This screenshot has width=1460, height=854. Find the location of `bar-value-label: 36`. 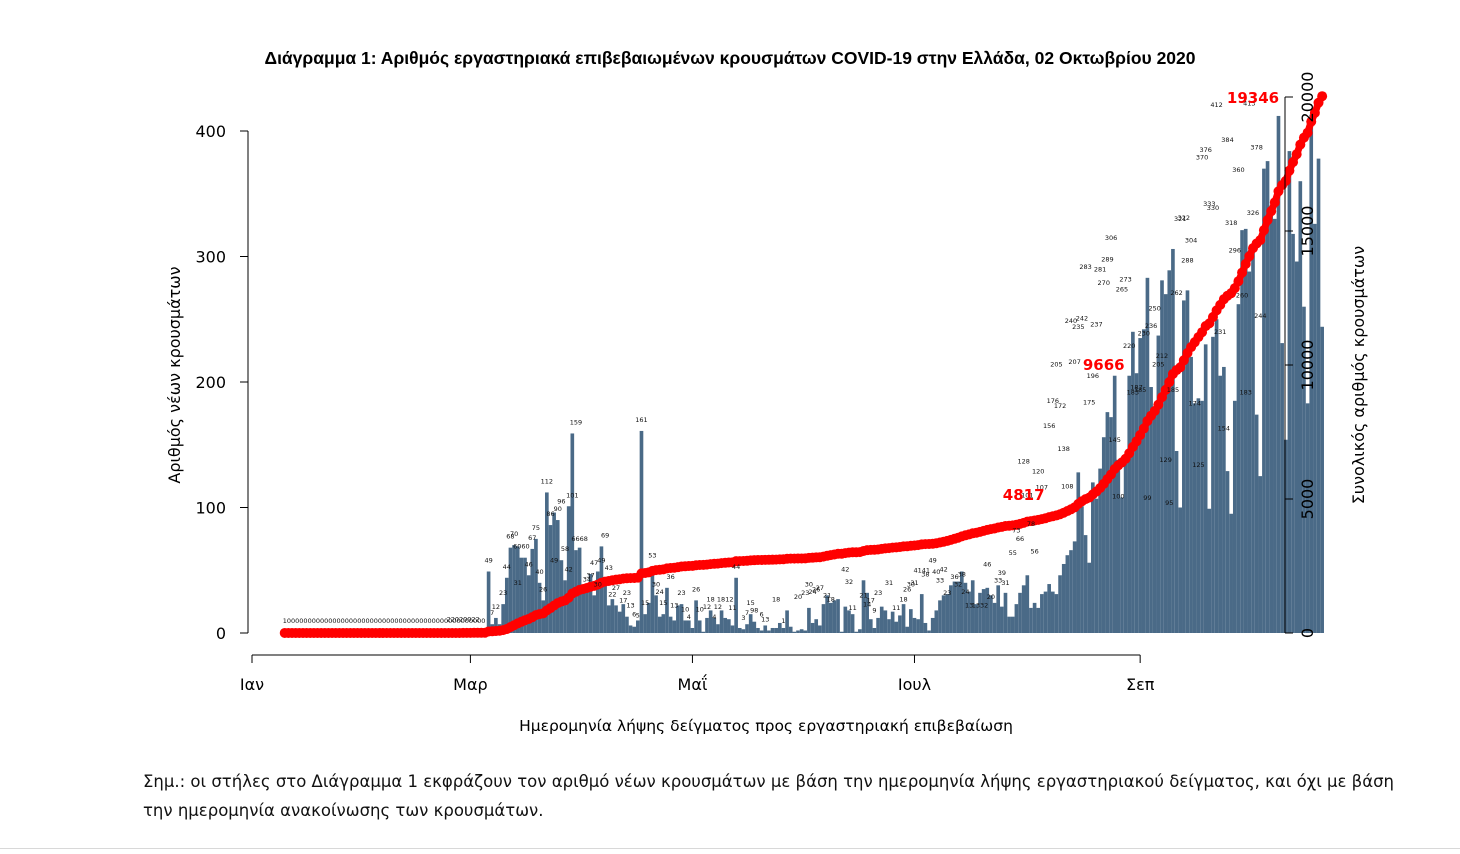

bar-value-label: 36 is located at coordinates (670, 577).